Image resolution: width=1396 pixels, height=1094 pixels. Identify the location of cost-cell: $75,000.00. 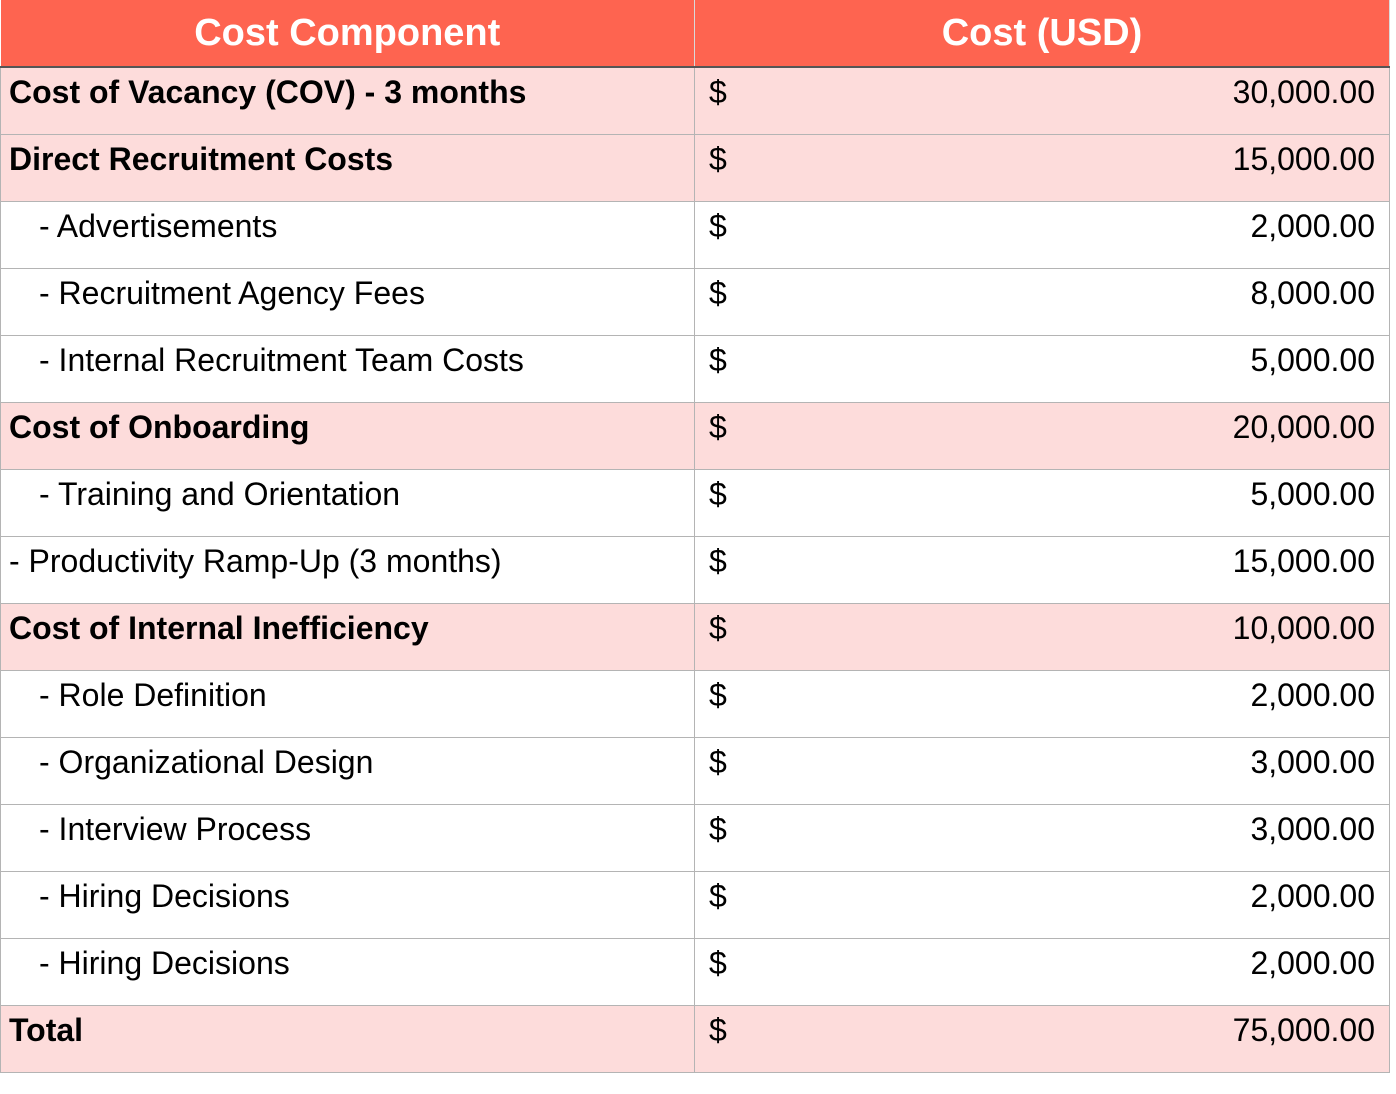
(1042, 1038).